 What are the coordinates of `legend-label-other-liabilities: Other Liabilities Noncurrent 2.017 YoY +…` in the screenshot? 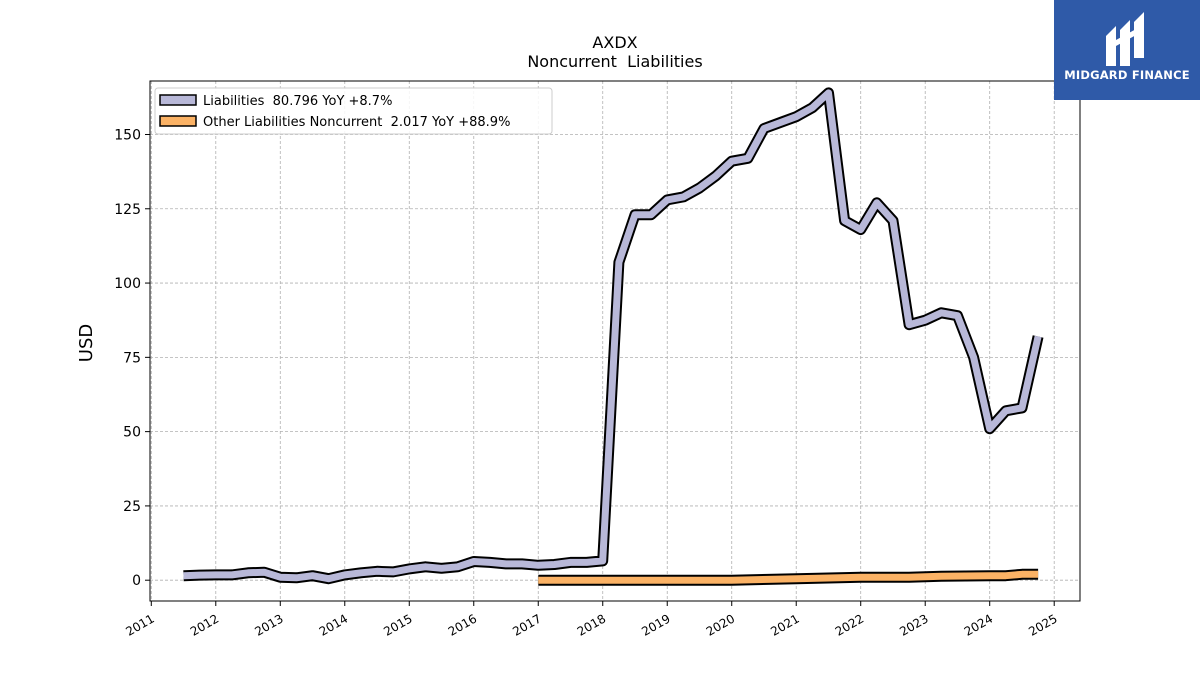 It's located at (356, 122).